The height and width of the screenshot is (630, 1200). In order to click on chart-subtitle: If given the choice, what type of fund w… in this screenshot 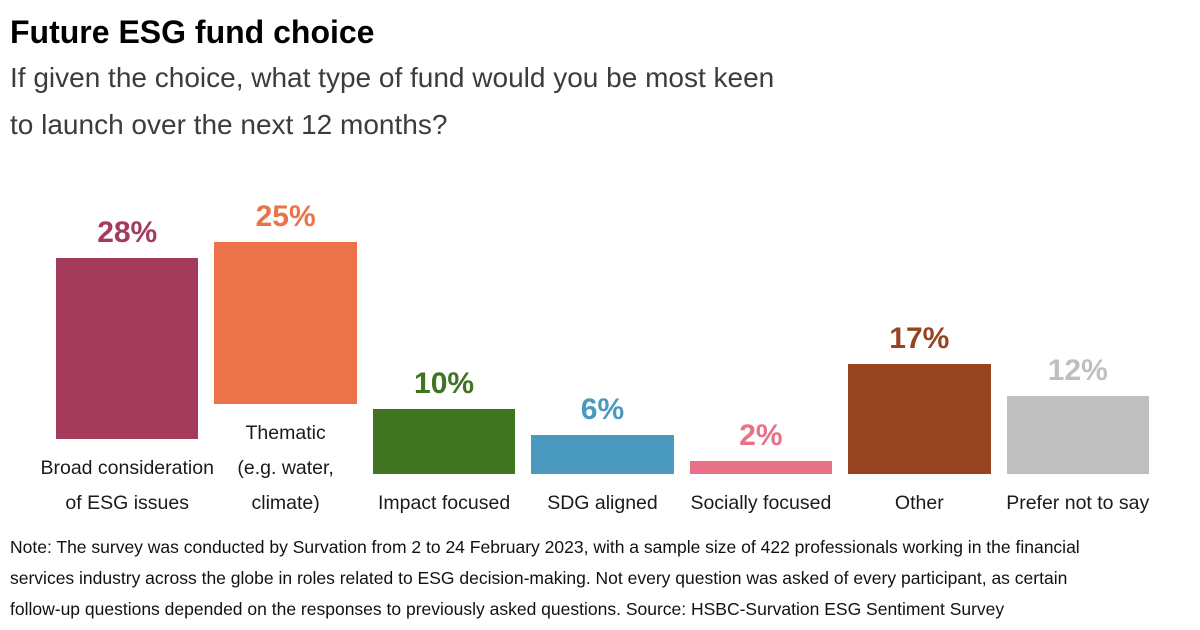, I will do `click(600, 101)`.